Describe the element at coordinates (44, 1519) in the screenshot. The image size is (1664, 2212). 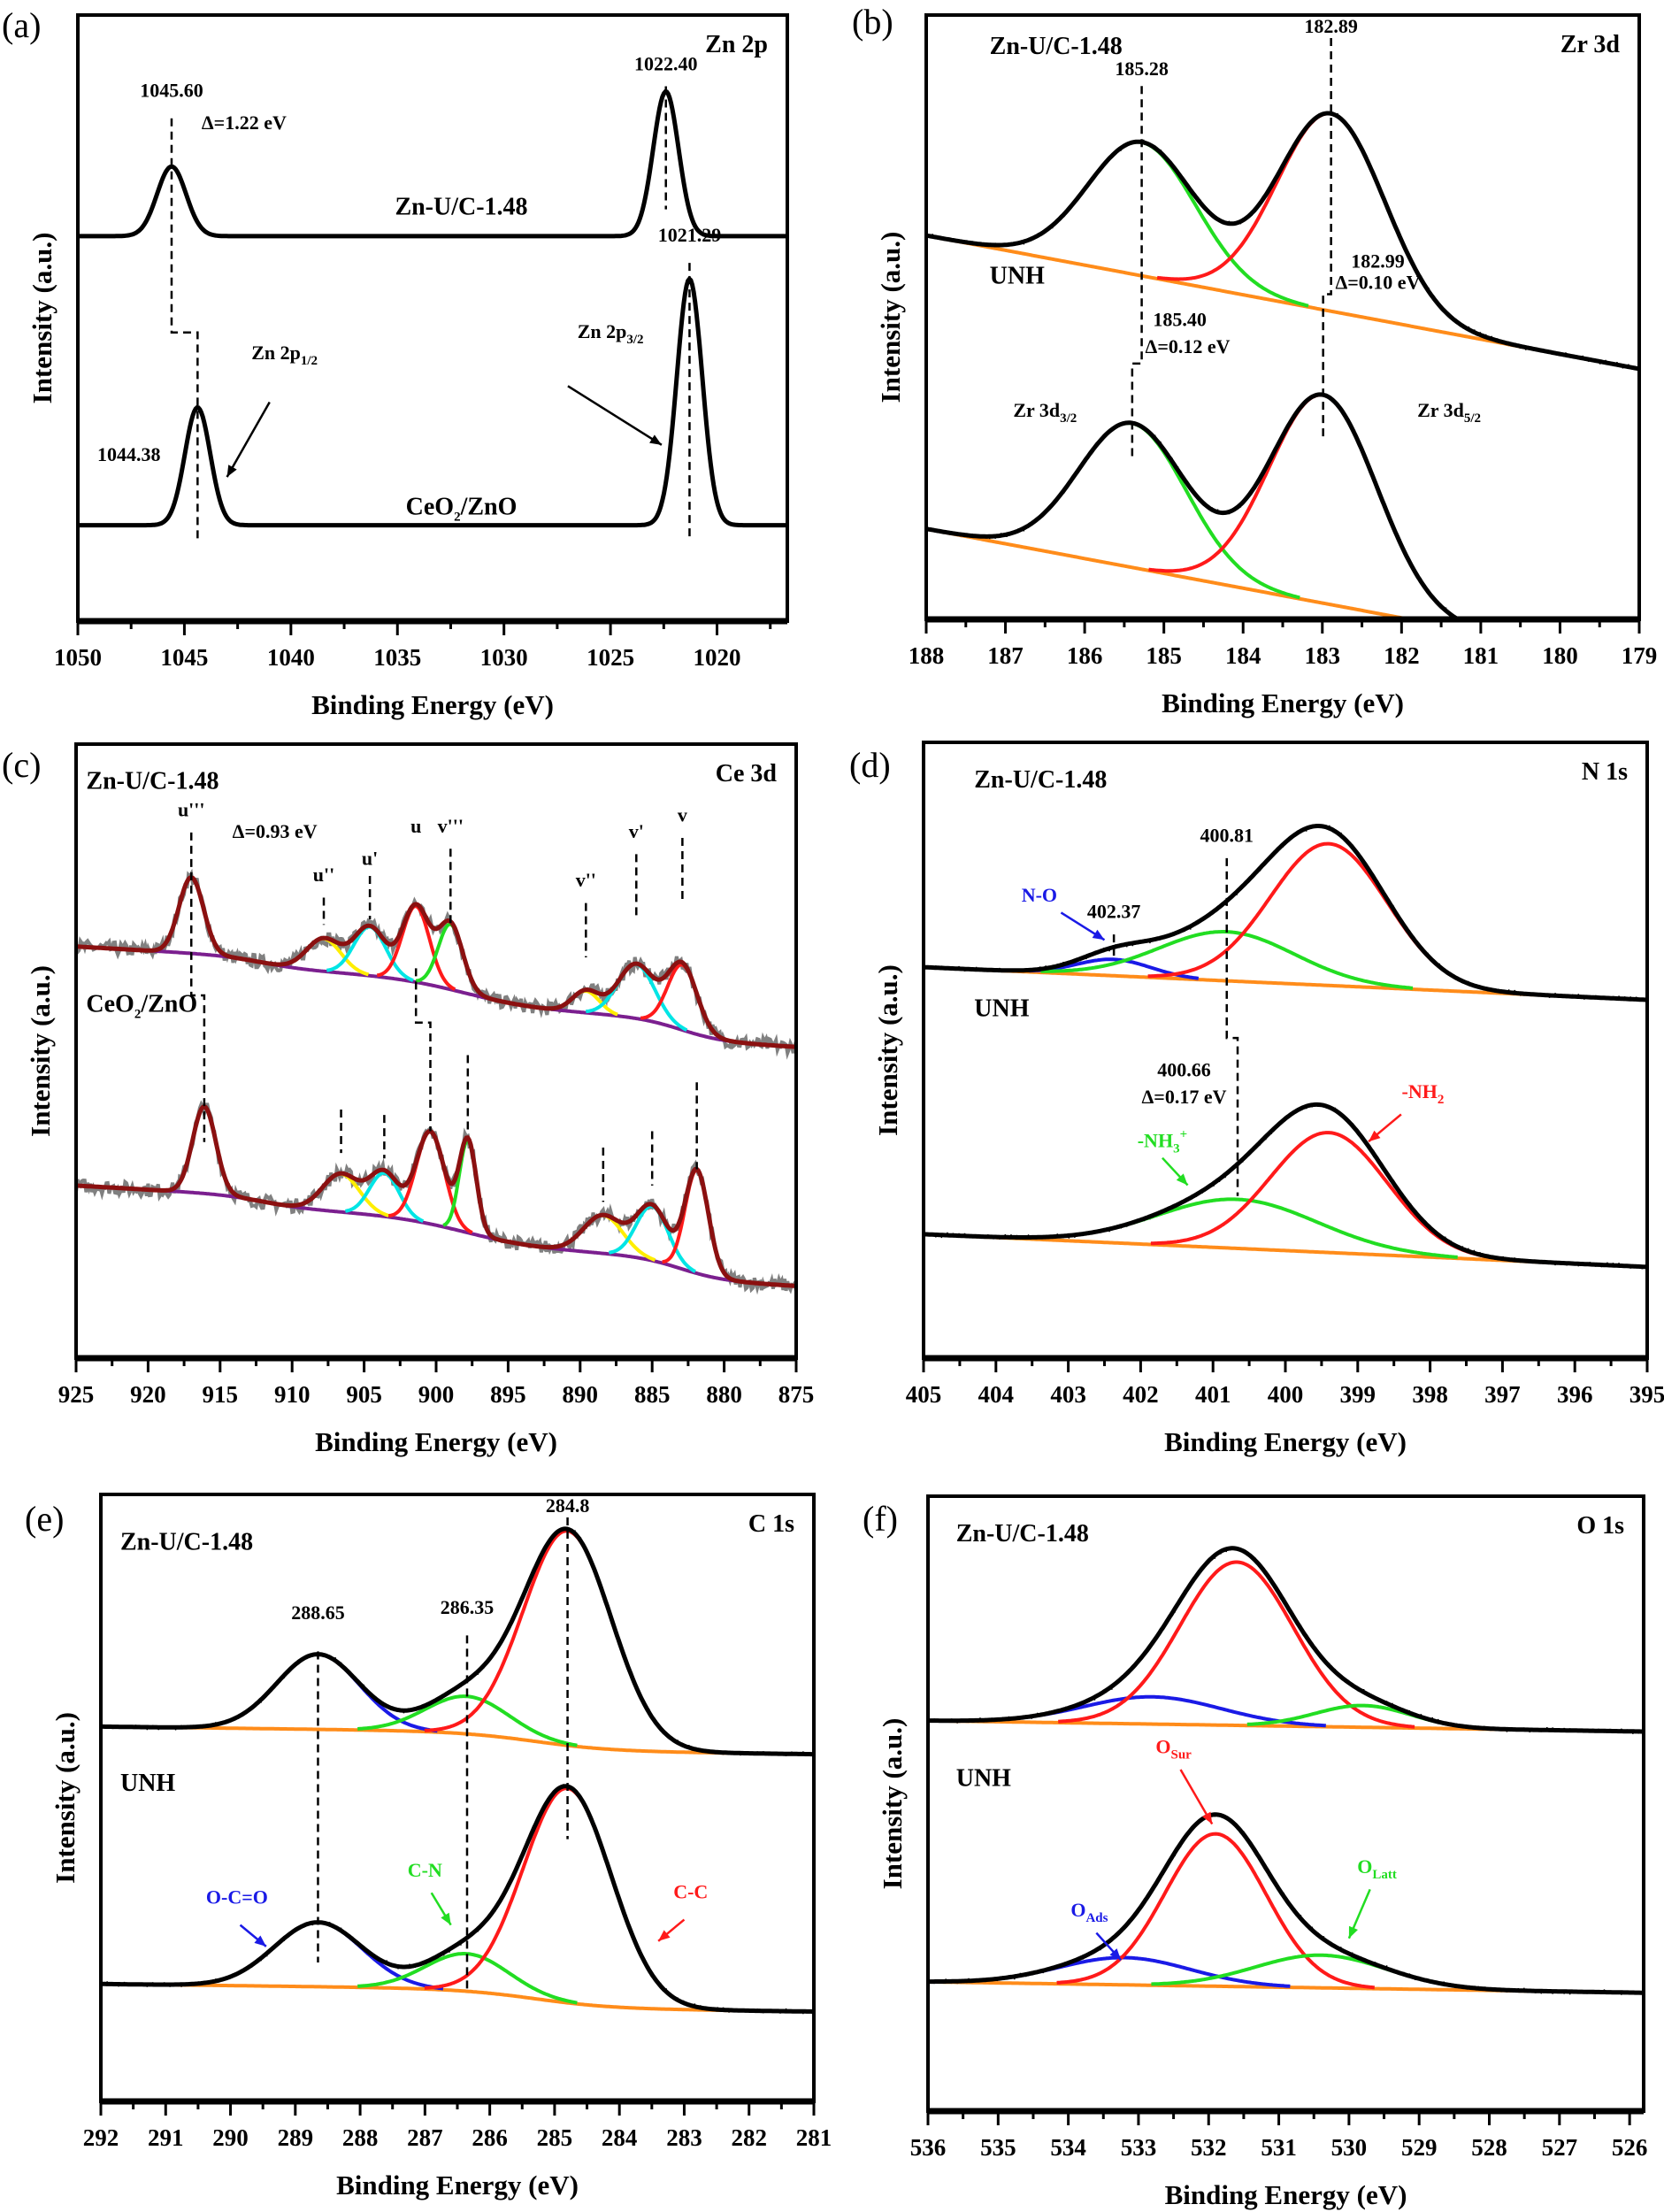
I see `panel-label: (e)` at that location.